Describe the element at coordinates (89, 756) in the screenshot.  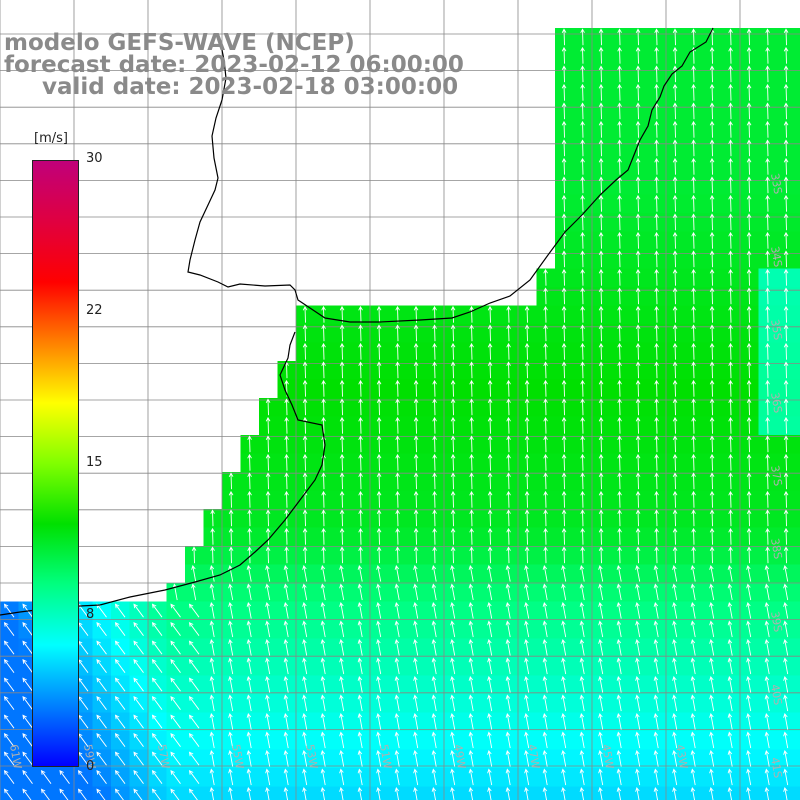
I see `longitude-label: 59W` at that location.